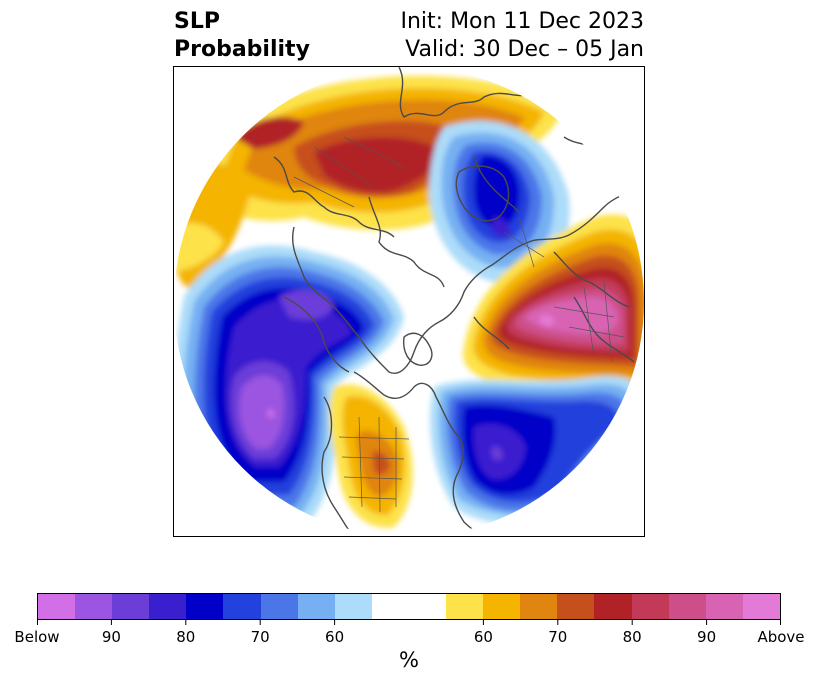  I want to click on us-high-region, so click(371, 456).